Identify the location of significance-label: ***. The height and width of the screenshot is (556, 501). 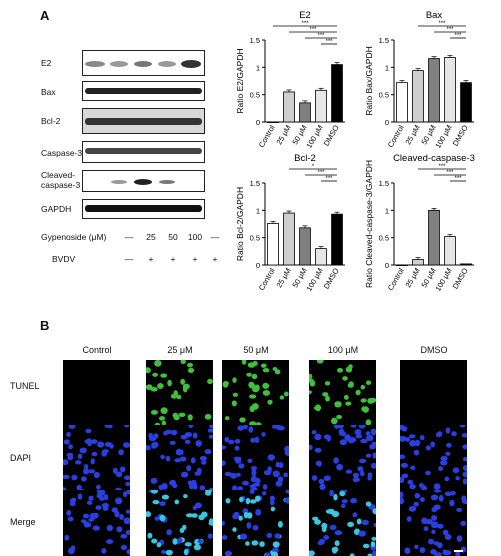
(458, 179).